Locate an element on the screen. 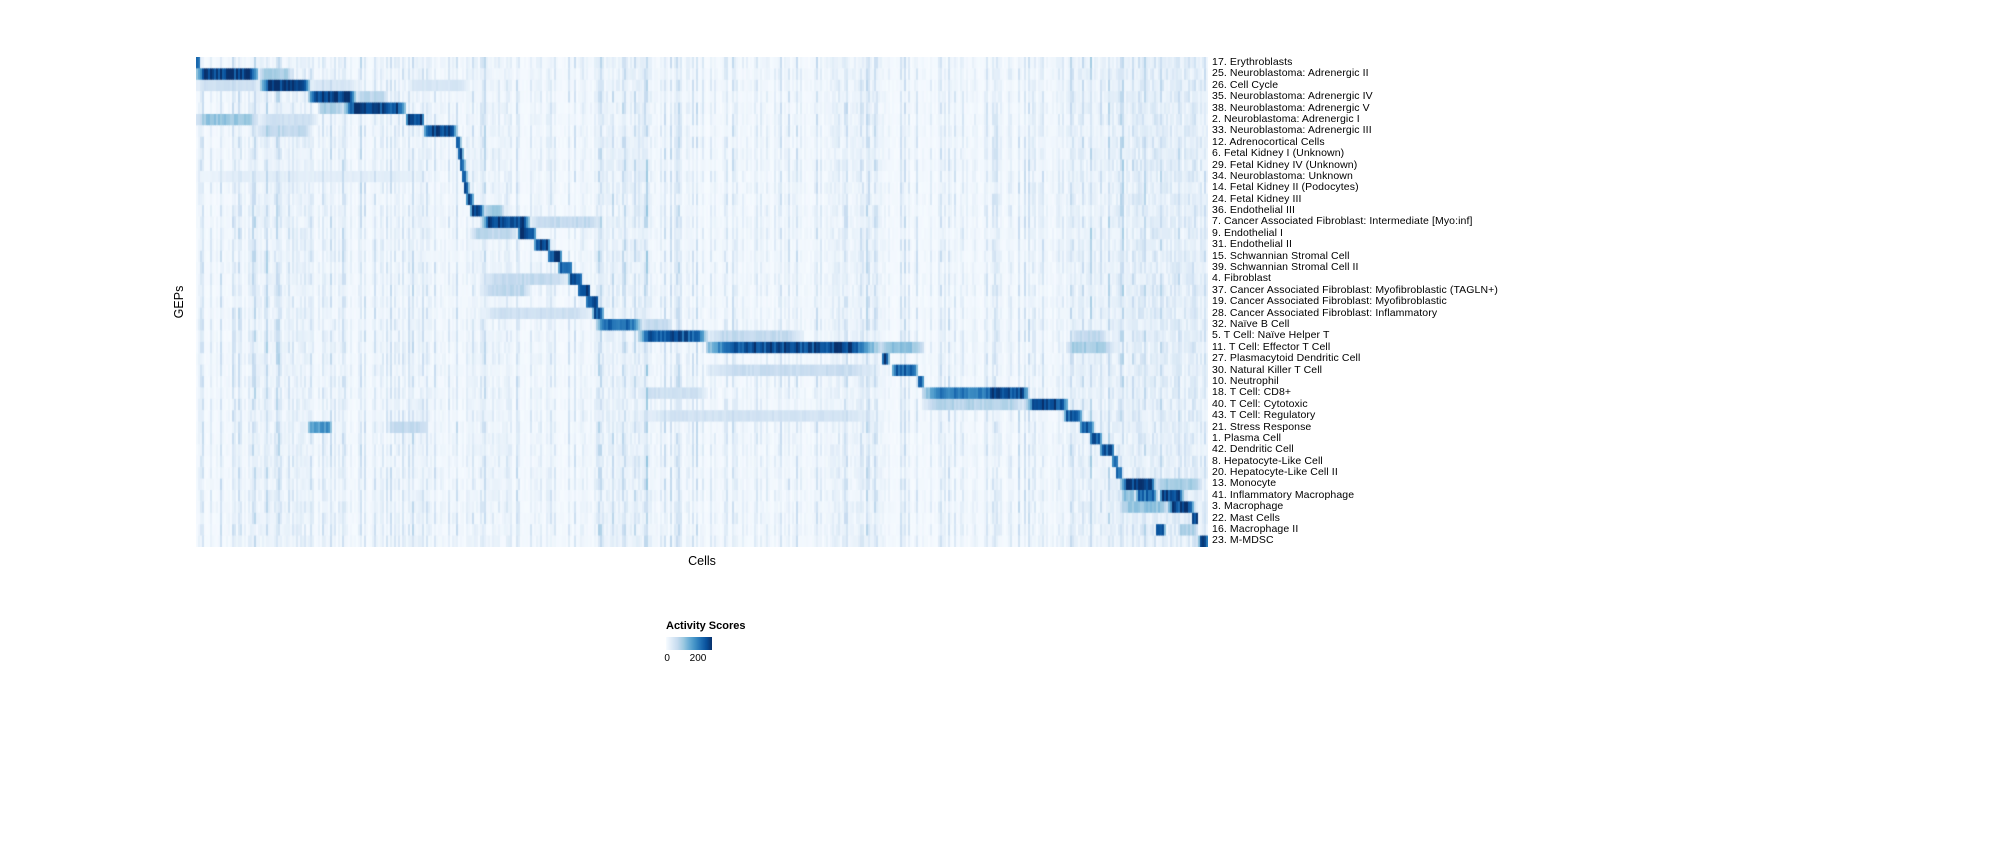  row-label: 17. Erythroblasts is located at coordinates (1252, 62).